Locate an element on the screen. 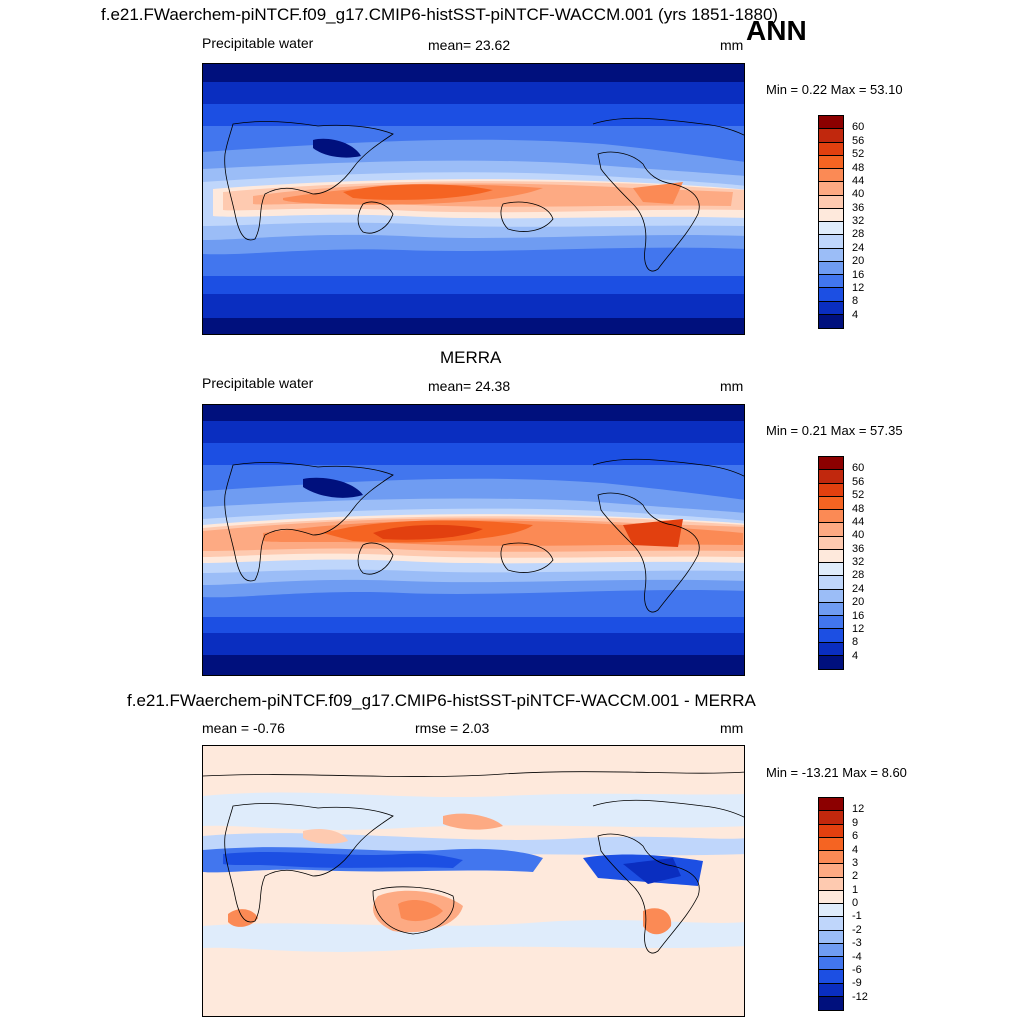 This screenshot has width=1024, height=1024. middle-panel-title: MERRA is located at coordinates (471, 357).